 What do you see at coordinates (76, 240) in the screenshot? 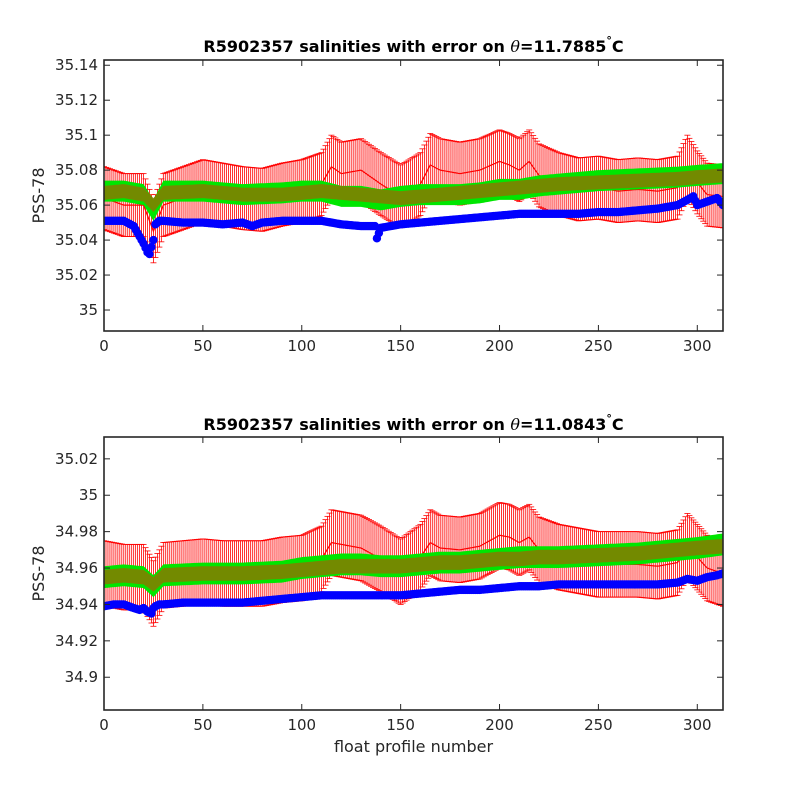
I see `y-tick-label: 35.04` at bounding box center [76, 240].